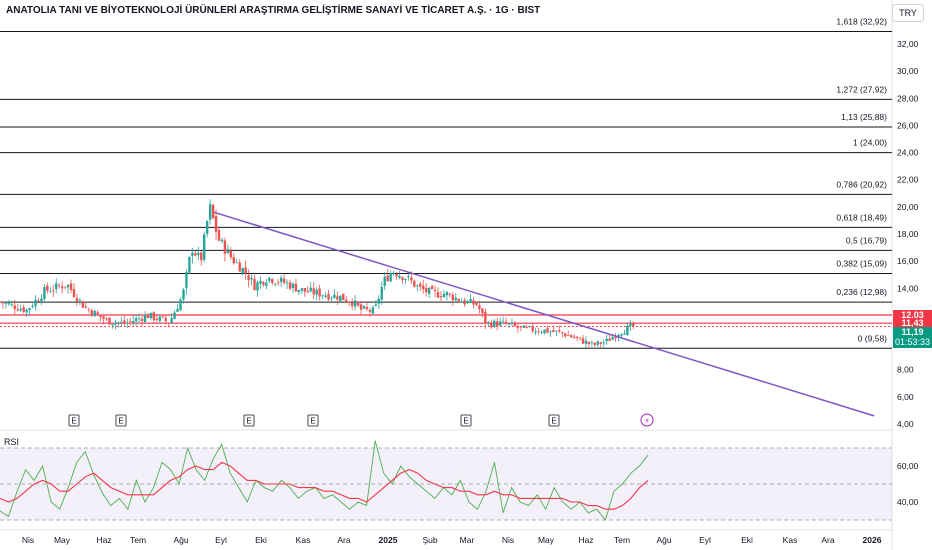  Describe the element at coordinates (747, 540) in the screenshot. I see `x-tick-label: Eki` at that location.